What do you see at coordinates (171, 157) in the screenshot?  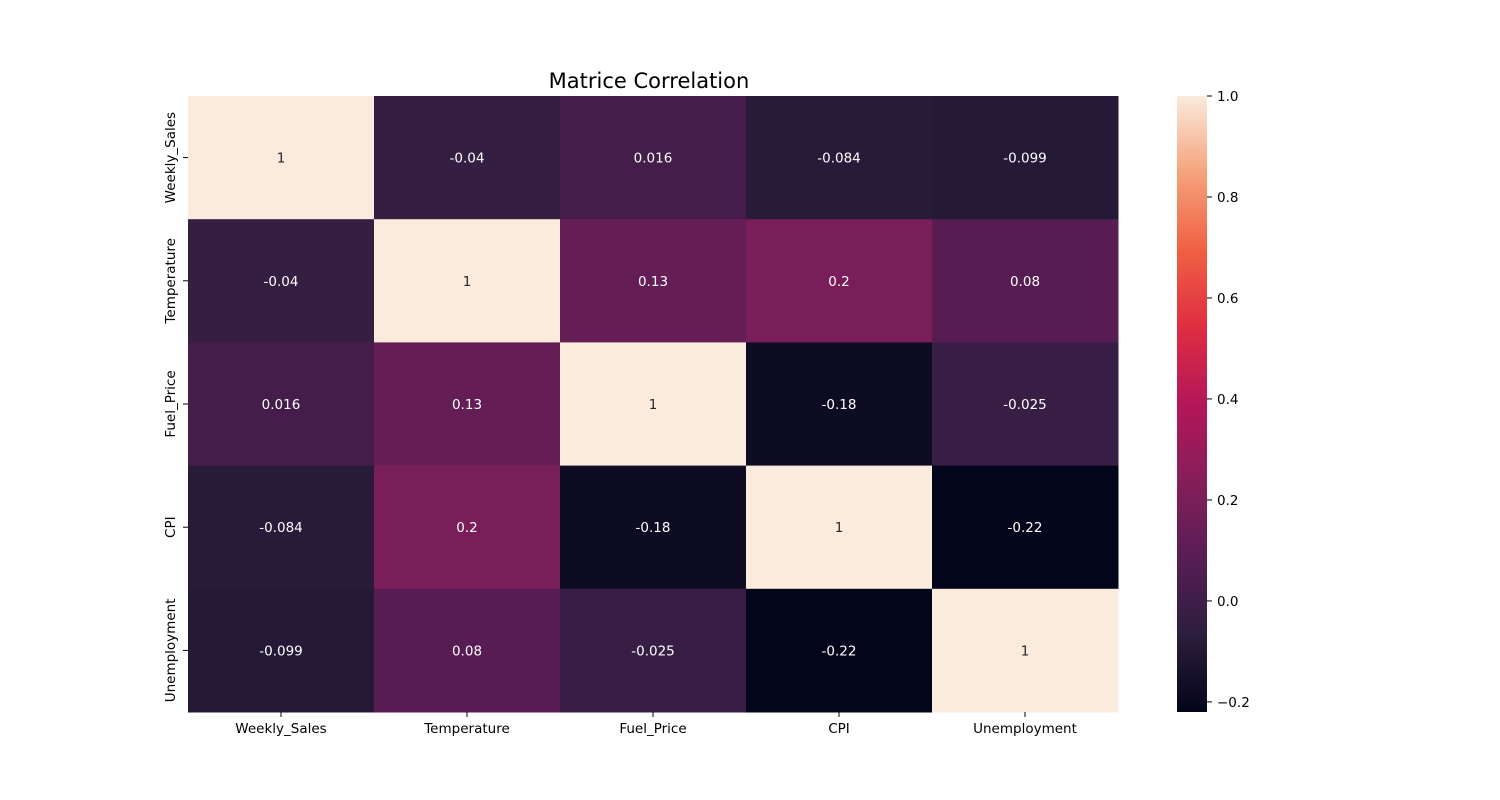 I see `y-tick-label: Weekly_Sales` at bounding box center [171, 157].